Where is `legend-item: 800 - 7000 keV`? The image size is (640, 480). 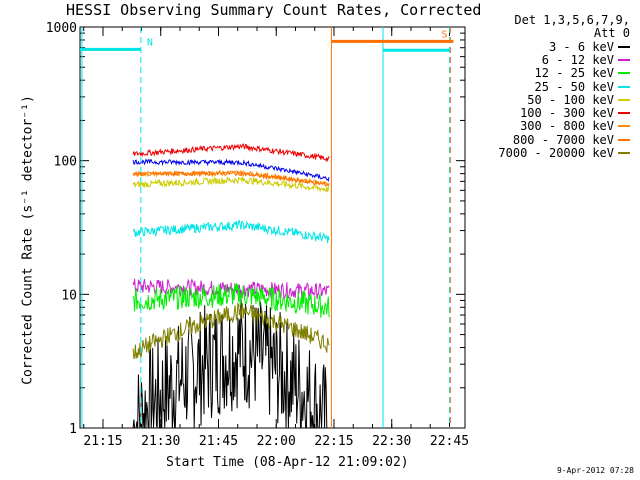 legend-item: 800 - 7000 keV is located at coordinates (555, 139).